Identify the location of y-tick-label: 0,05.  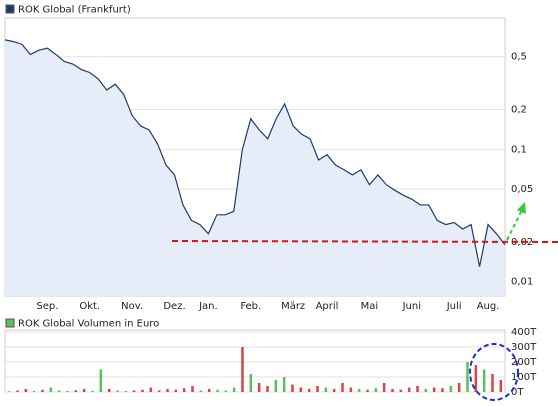
(522, 189).